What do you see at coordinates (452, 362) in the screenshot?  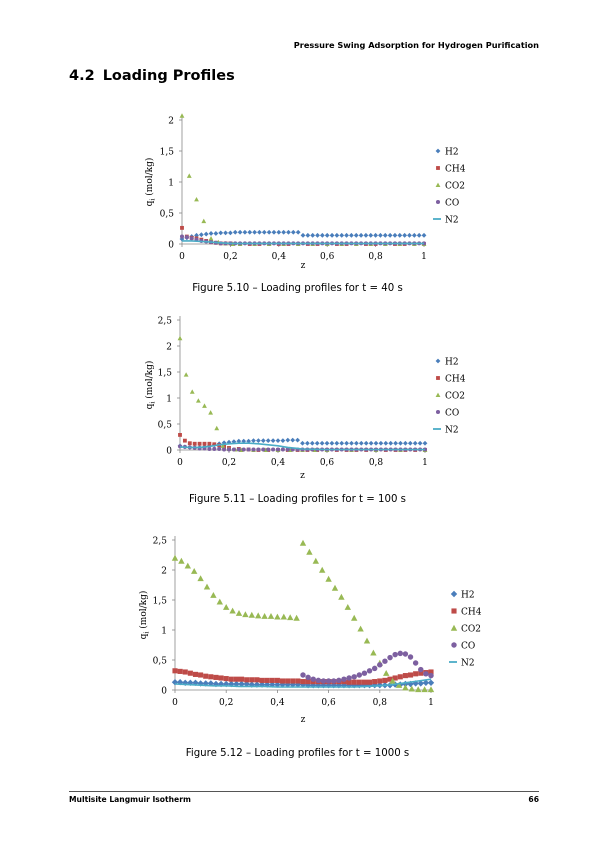 I see `legend-label: H2` at bounding box center [452, 362].